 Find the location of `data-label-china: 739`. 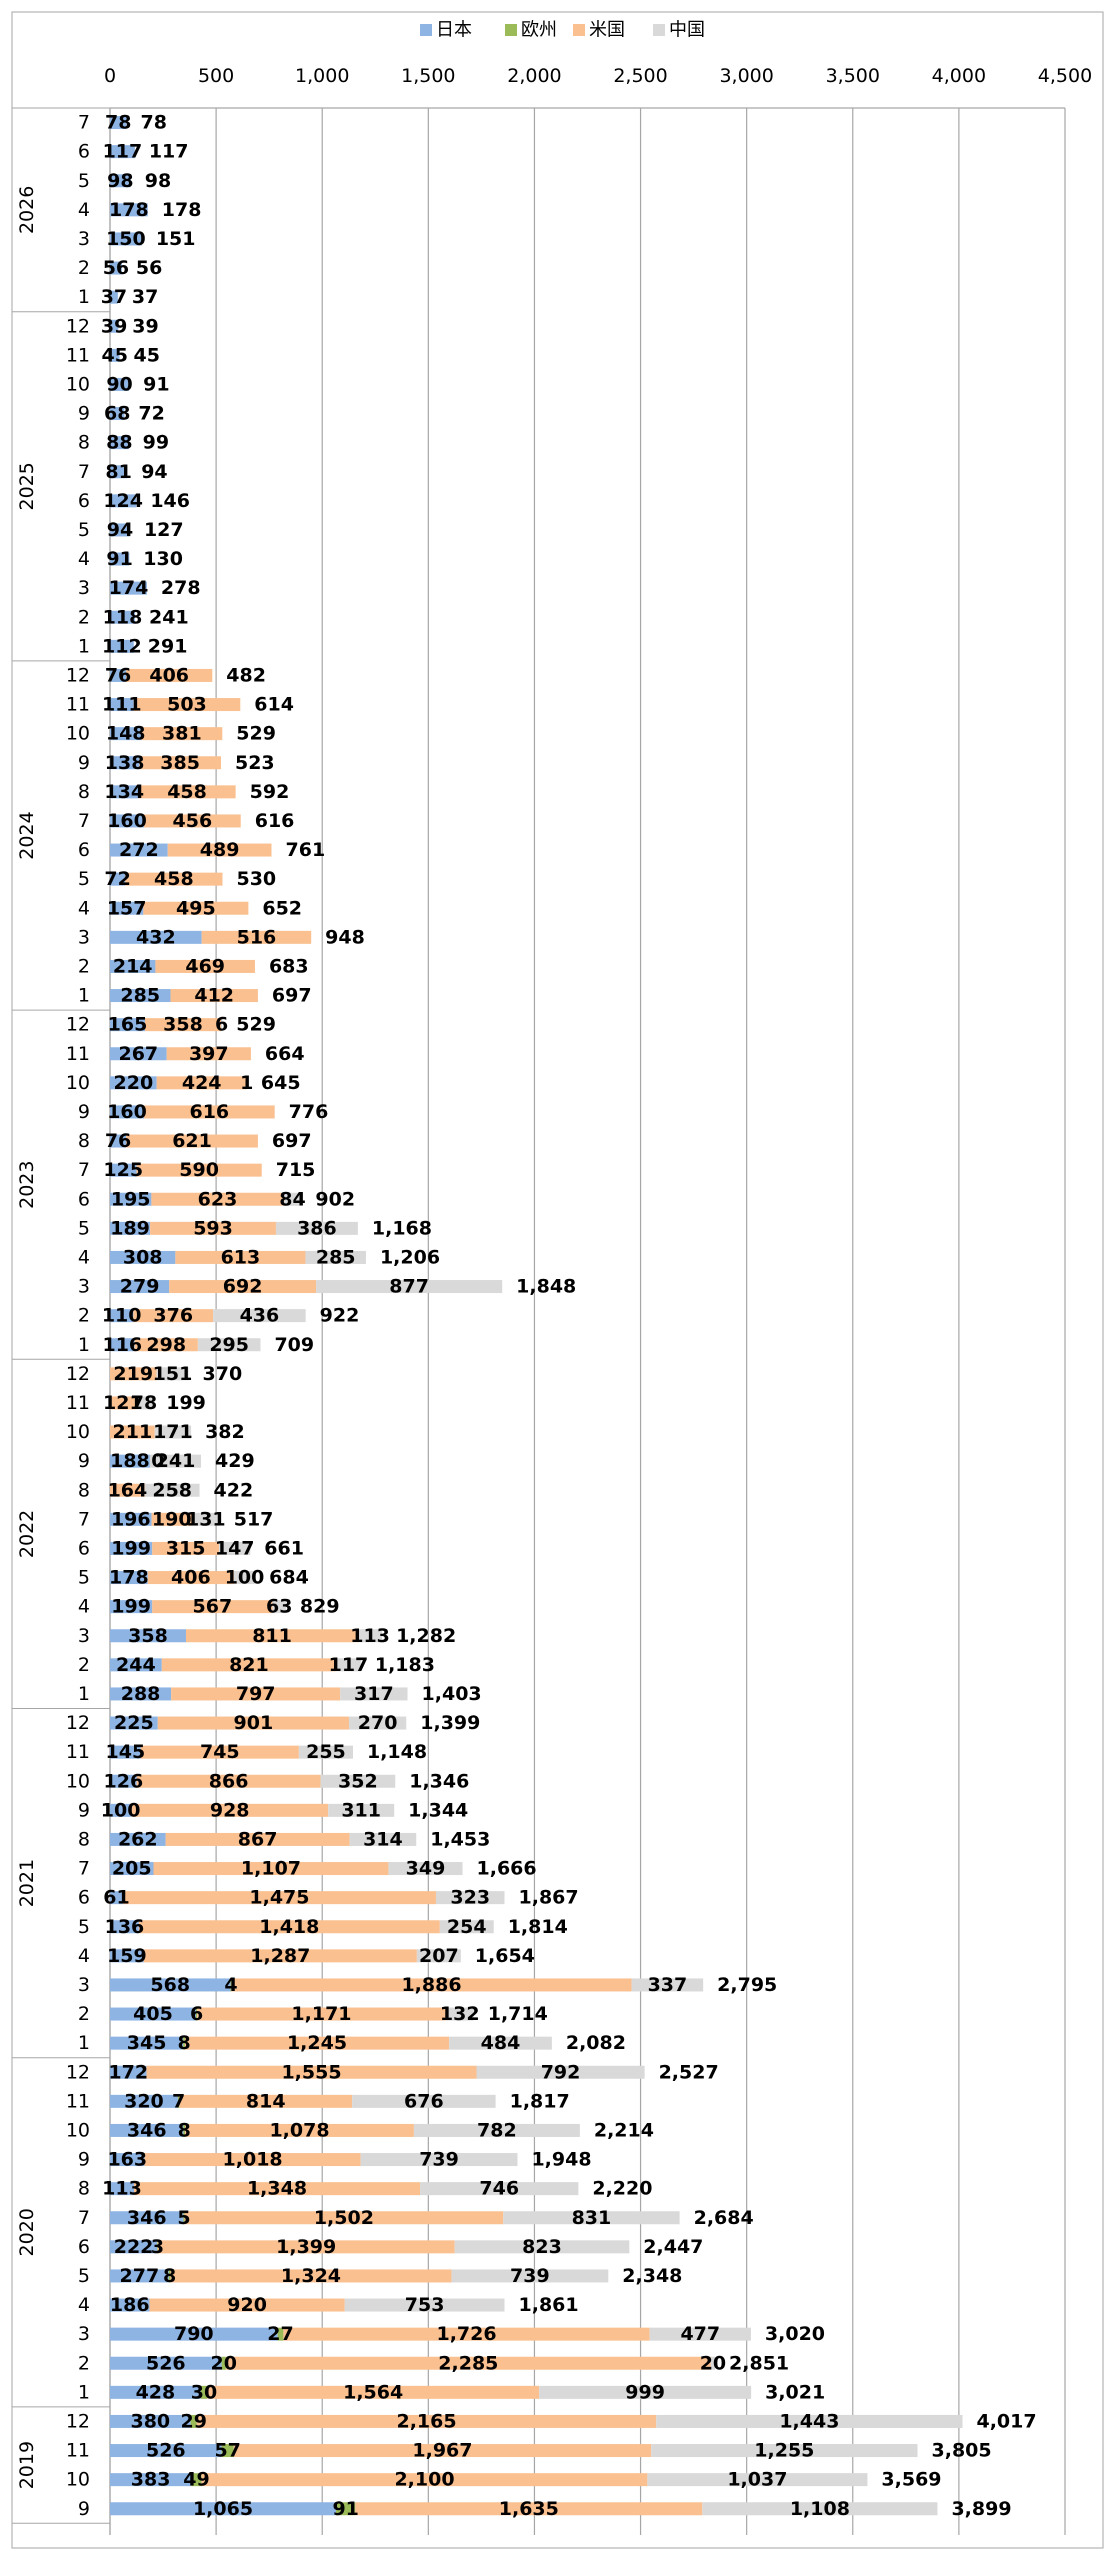

data-label-china: 739 is located at coordinates (439, 2160).